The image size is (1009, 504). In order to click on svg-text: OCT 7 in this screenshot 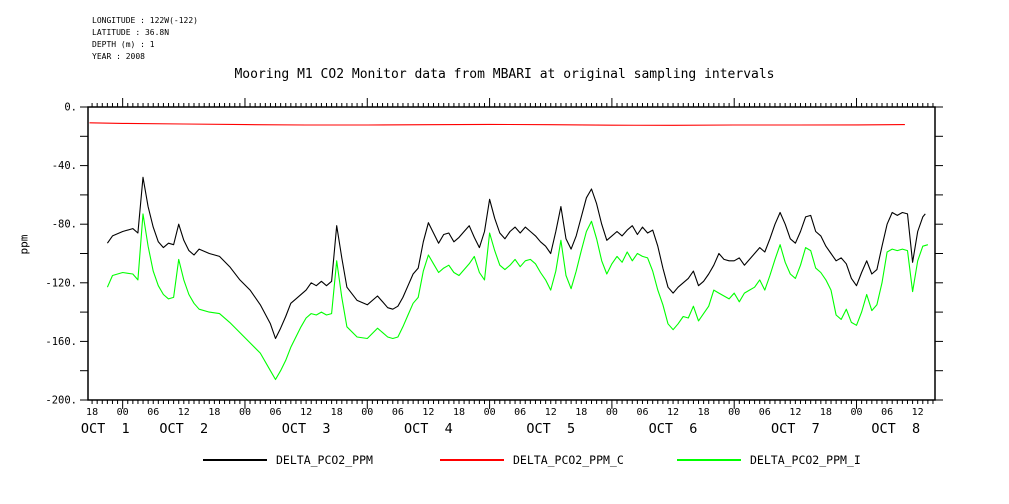, I will do `click(795, 429)`.